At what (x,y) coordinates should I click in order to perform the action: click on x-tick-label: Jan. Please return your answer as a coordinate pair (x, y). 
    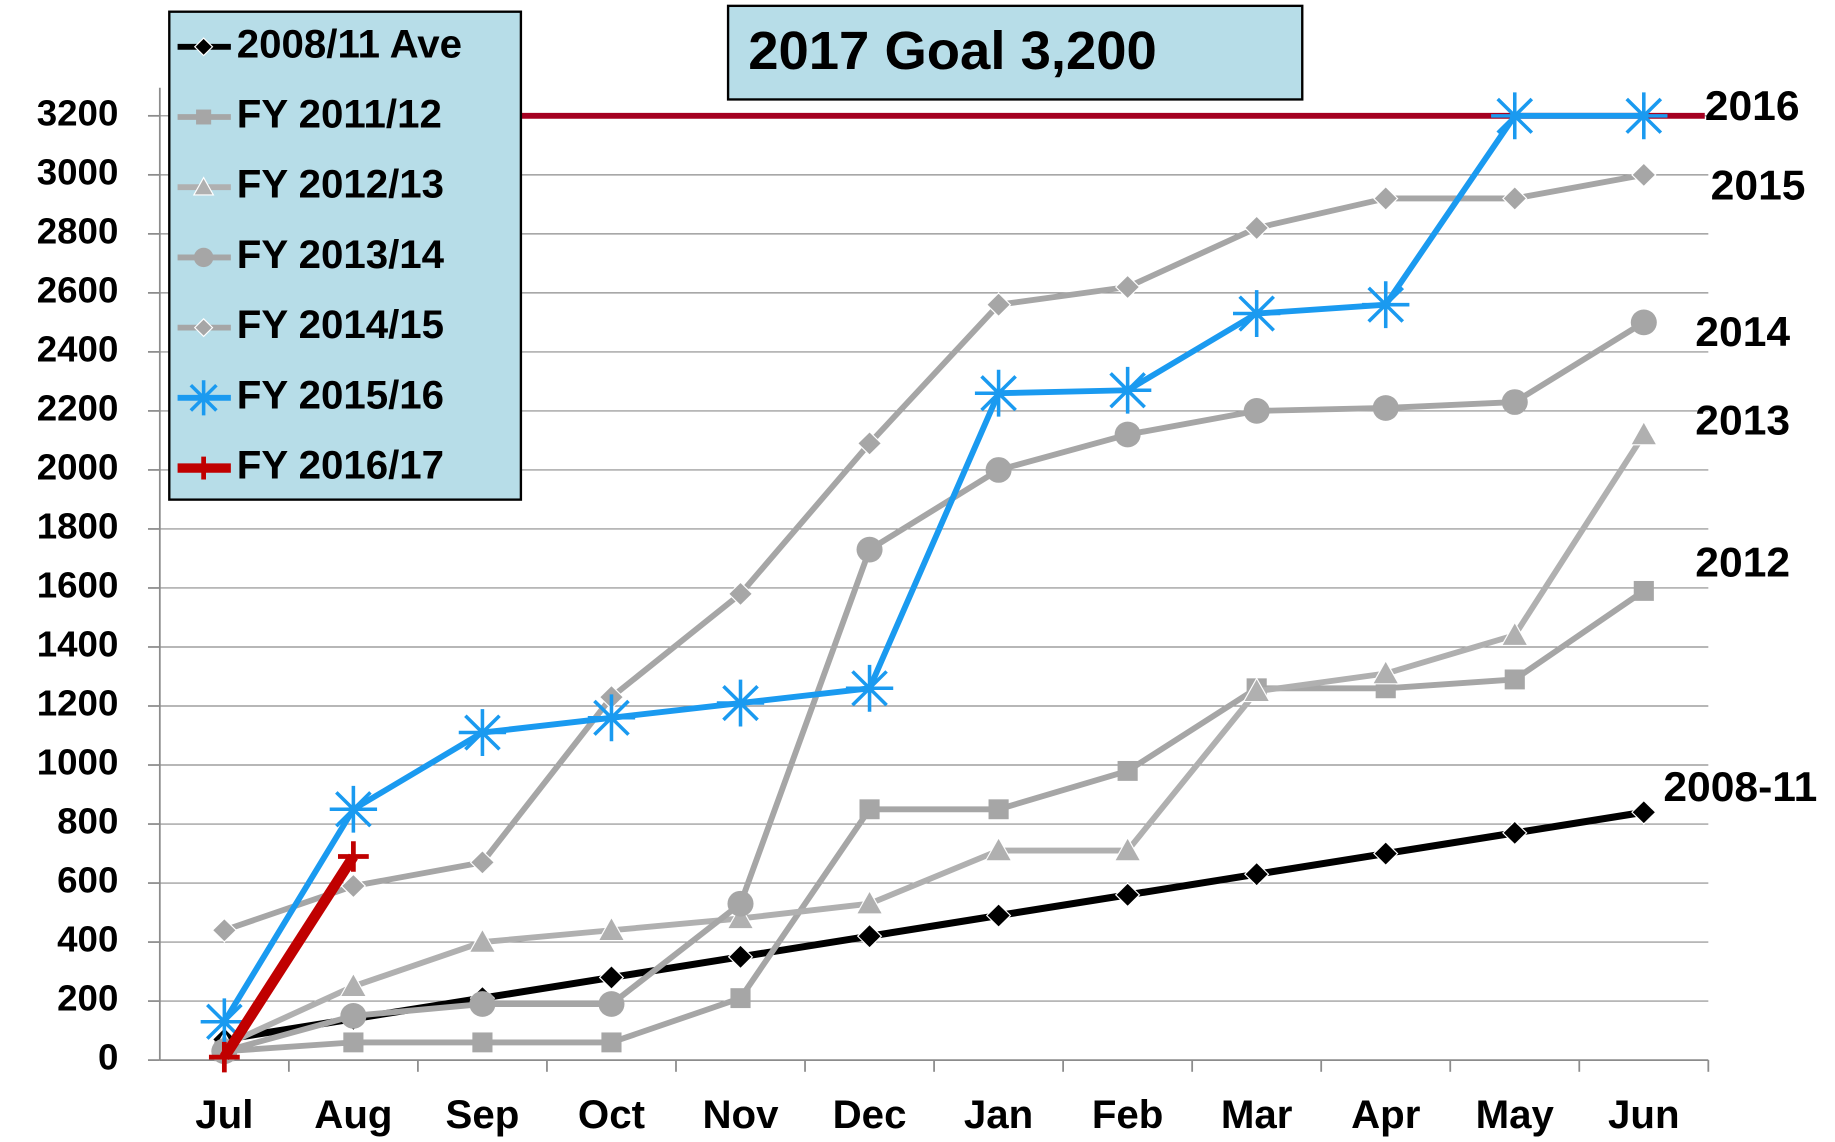
    Looking at the image, I should click on (998, 1115).